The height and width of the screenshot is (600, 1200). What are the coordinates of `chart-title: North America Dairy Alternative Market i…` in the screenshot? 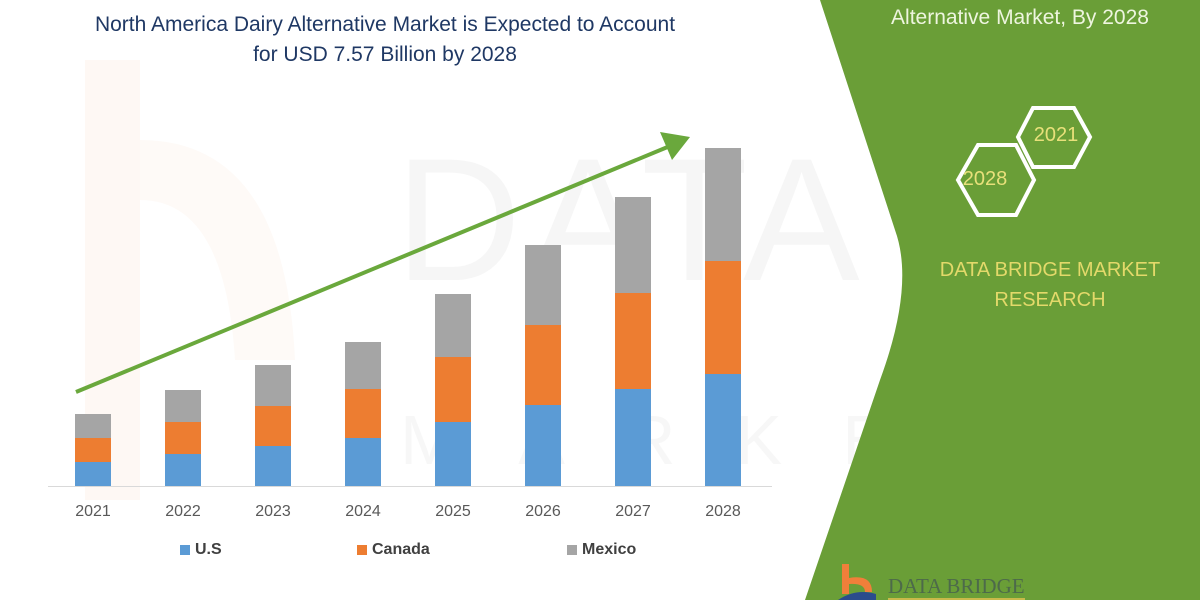 It's located at (385, 40).